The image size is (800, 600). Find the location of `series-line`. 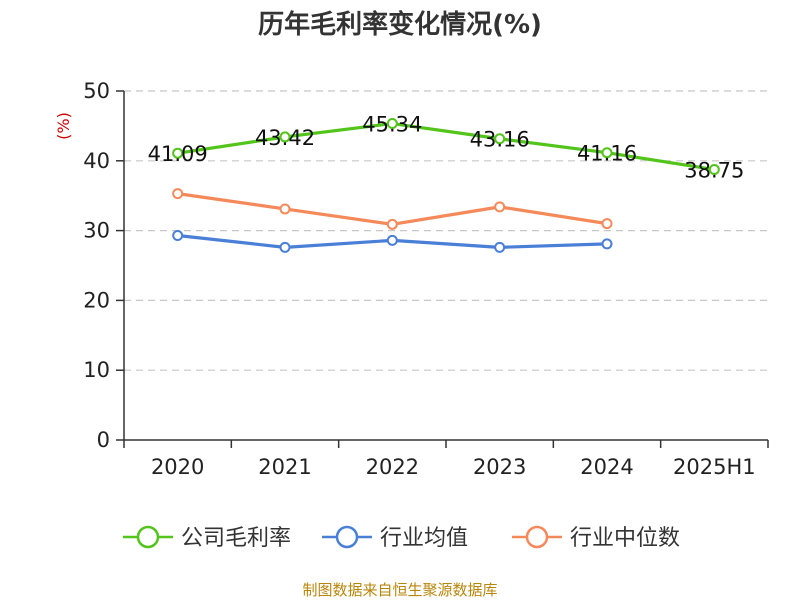

series-line is located at coordinates (446, 146).